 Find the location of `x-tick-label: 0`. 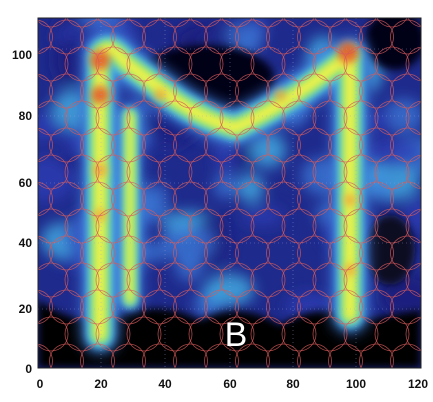

x-tick-label: 0 is located at coordinates (40, 384).